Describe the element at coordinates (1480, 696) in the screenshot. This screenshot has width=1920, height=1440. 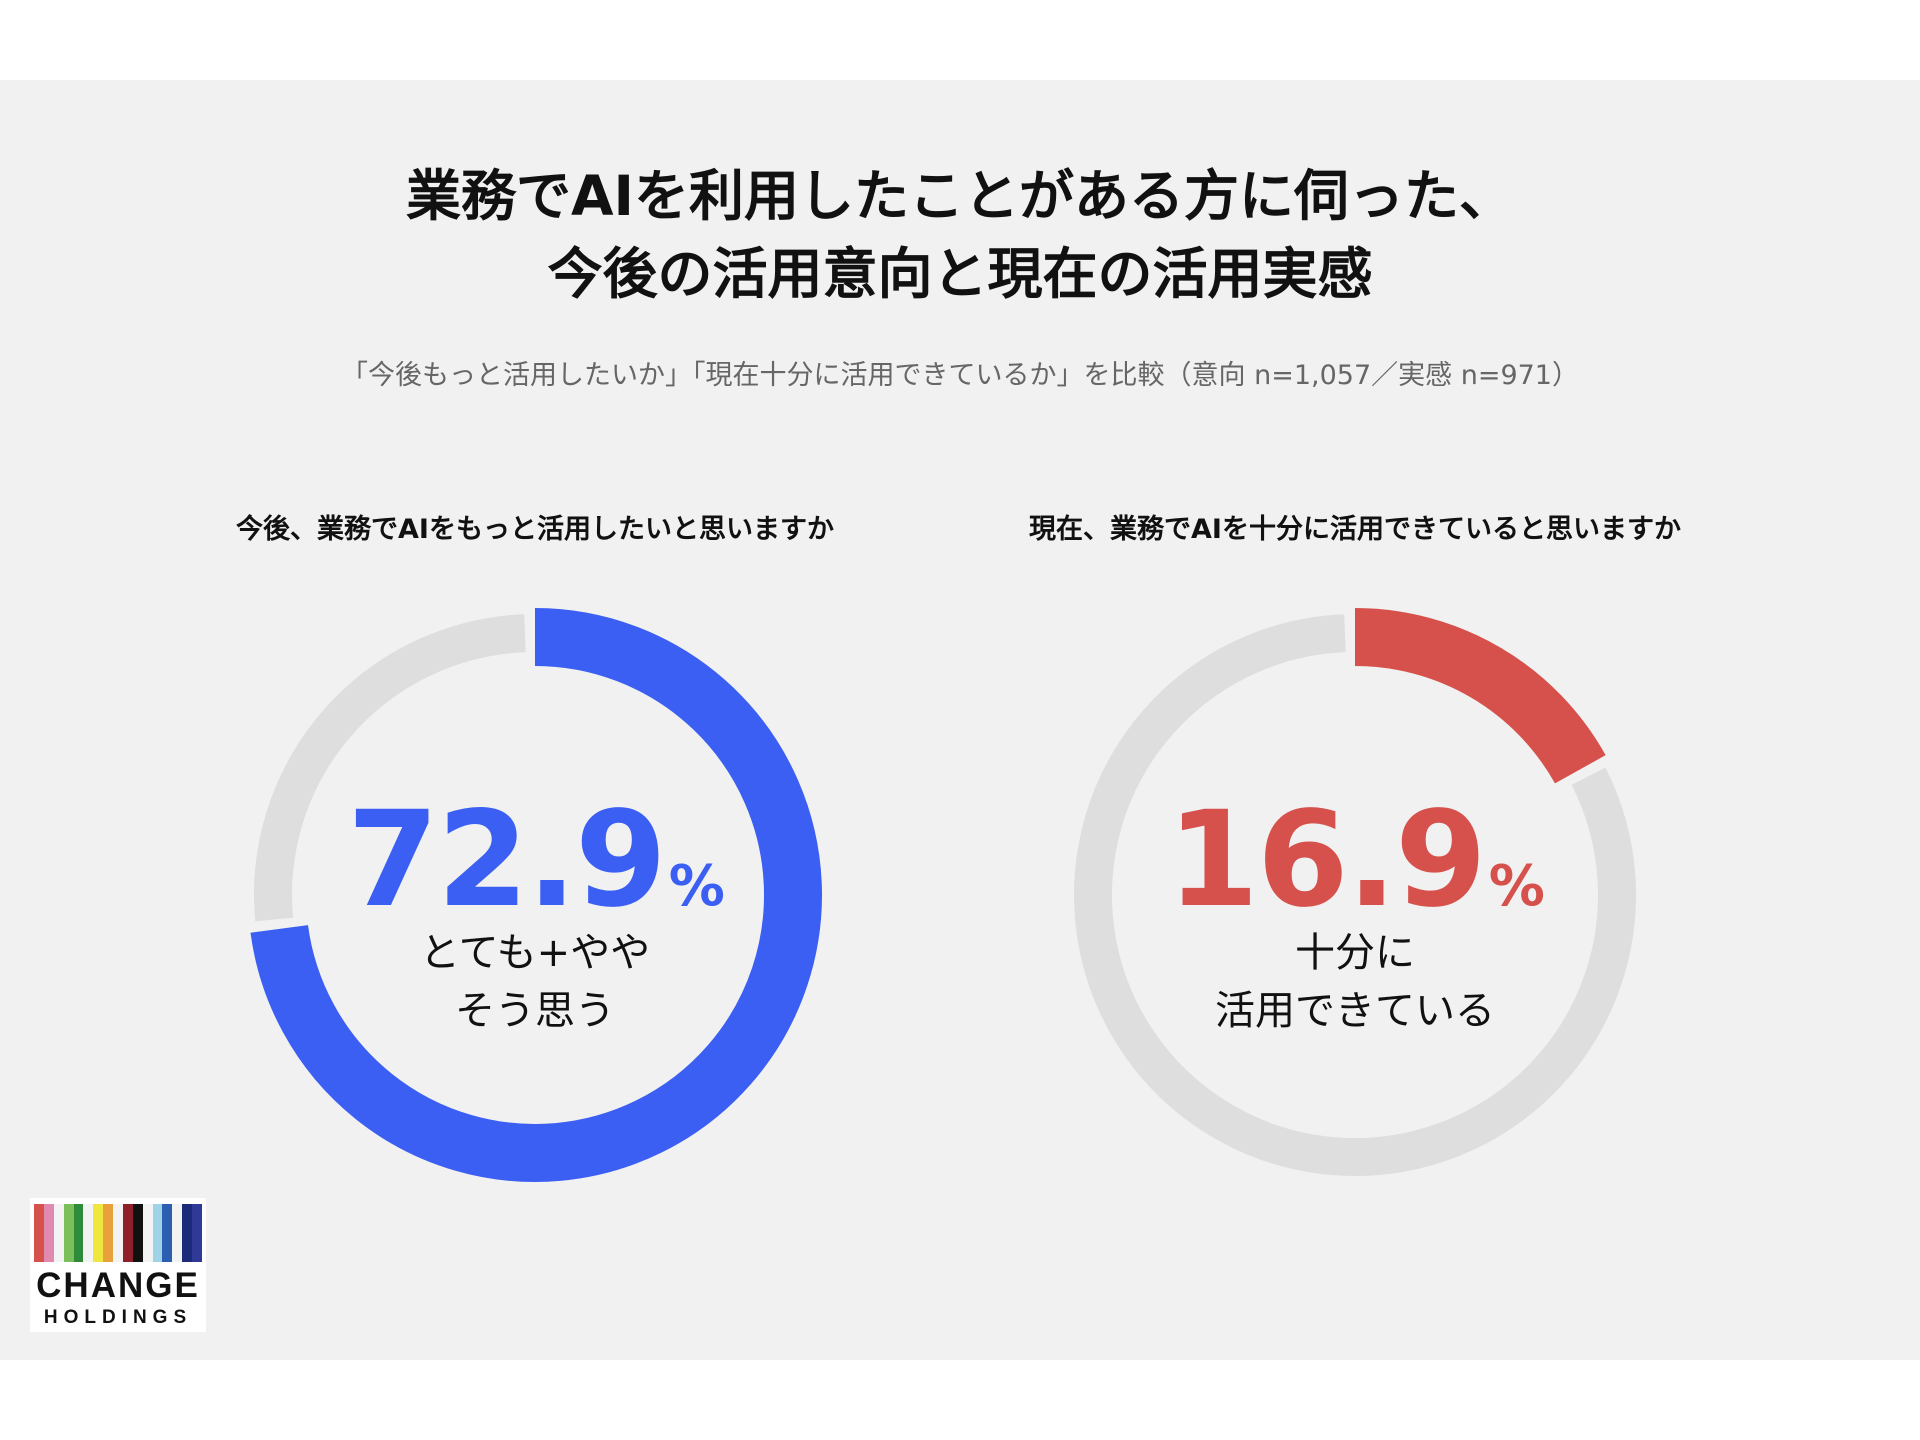
I see `actual-value-arc` at that location.